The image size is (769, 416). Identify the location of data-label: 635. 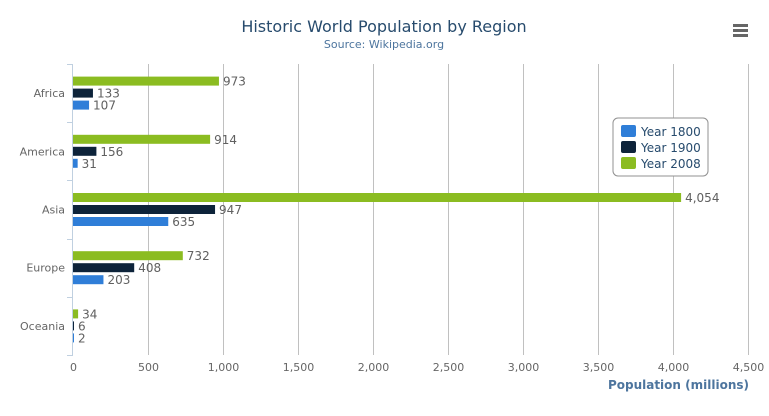
(183, 222).